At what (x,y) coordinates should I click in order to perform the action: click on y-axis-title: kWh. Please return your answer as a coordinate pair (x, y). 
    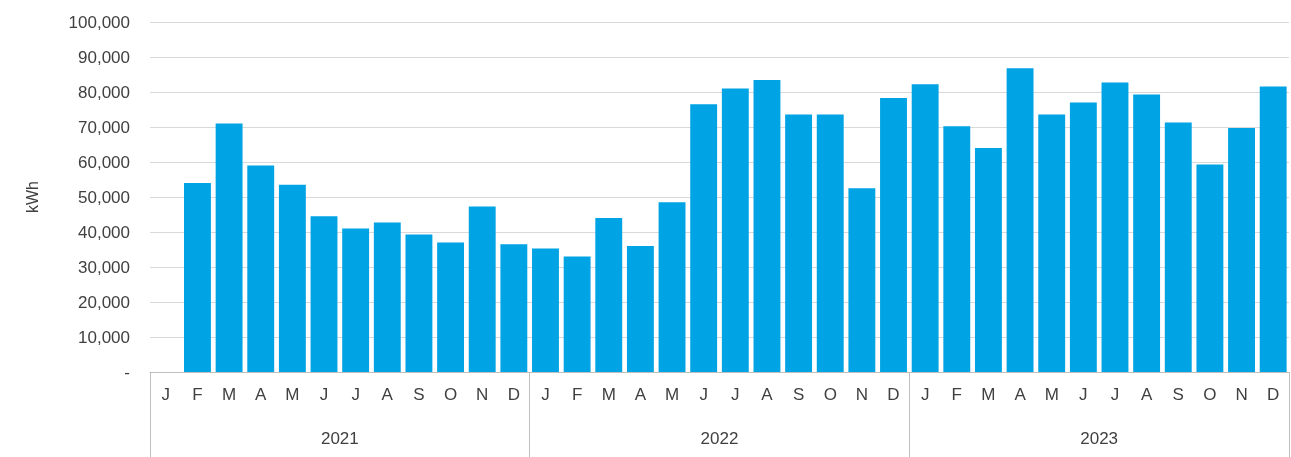
    Looking at the image, I should click on (32, 197).